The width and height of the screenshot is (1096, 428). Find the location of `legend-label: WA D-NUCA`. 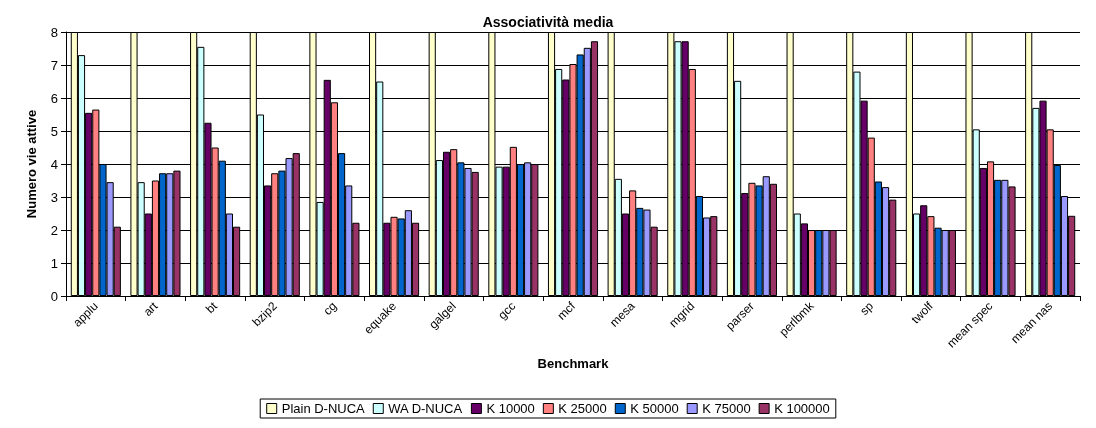

legend-label: WA D-NUCA is located at coordinates (425, 408).